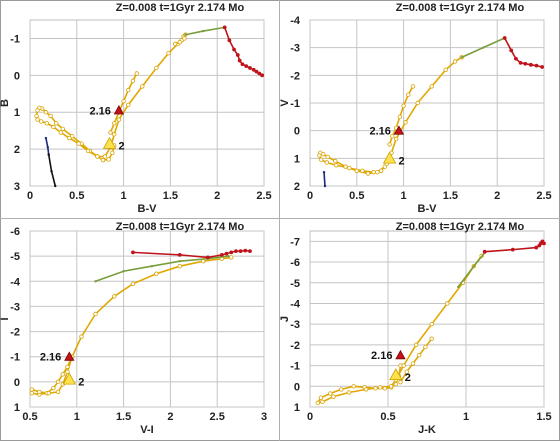 Image resolution: width=560 pixels, height=441 pixels. I want to click on x-tick-label: 0.5, so click(356, 196).